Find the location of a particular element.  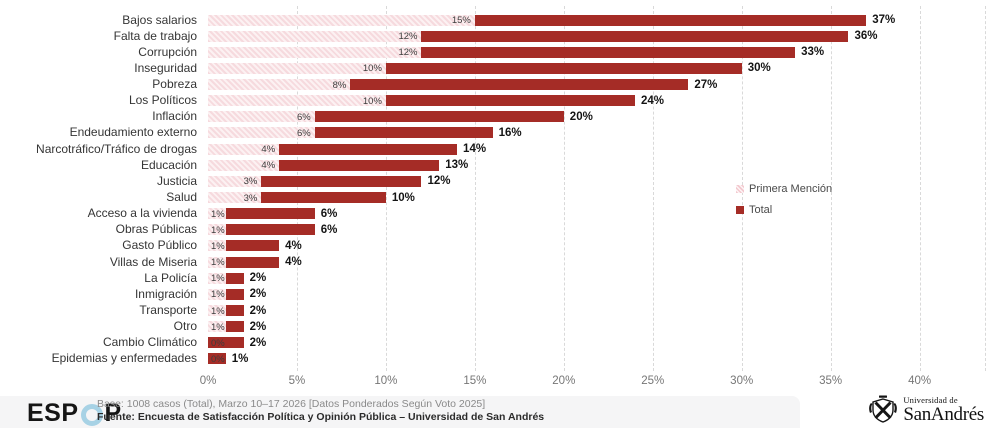

total-value-label: 20% is located at coordinates (581, 116).